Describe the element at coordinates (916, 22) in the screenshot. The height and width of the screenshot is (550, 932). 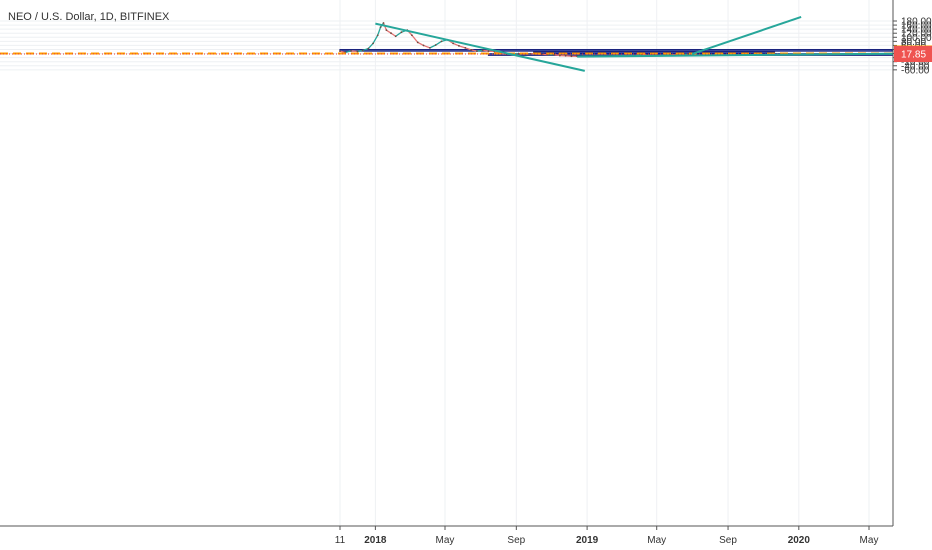
I see `y-tick-label: 180.00` at that location.